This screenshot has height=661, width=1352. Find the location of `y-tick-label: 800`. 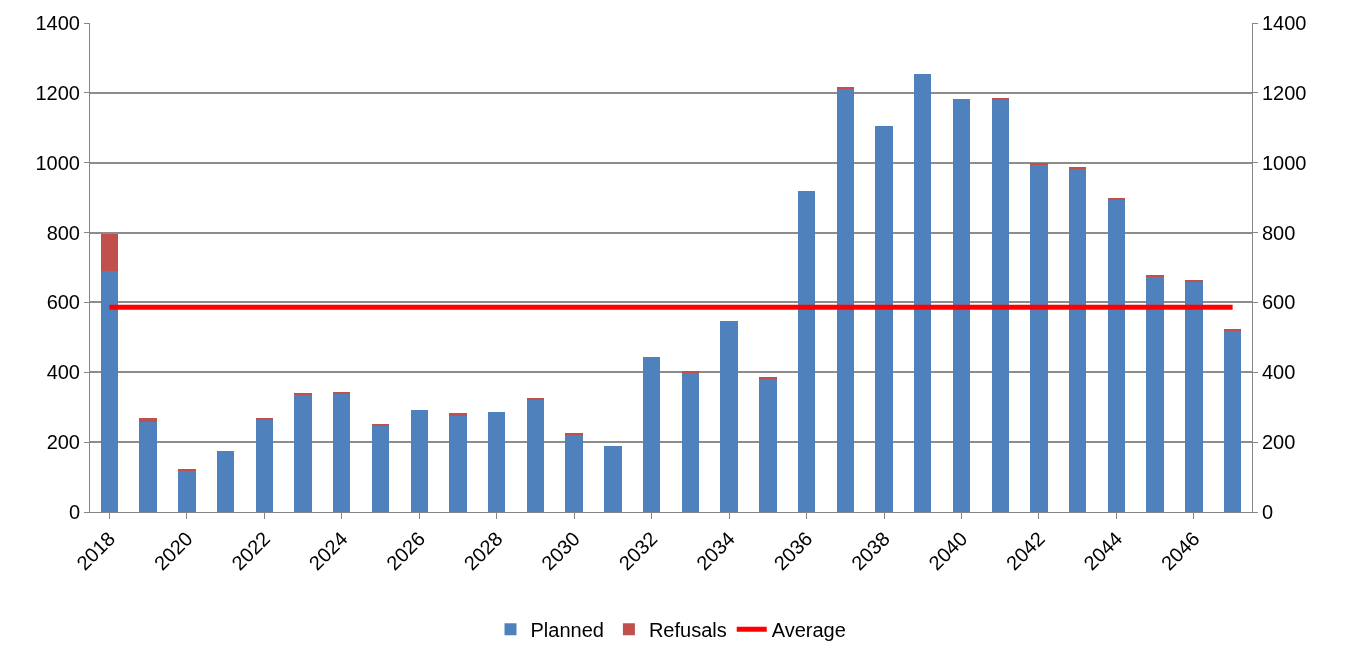

y-tick-label: 800 is located at coordinates (63, 232).